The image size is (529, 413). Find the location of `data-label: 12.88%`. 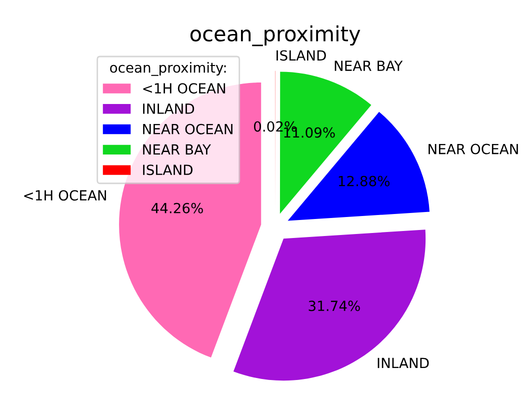

data-label: 12.88% is located at coordinates (364, 181).